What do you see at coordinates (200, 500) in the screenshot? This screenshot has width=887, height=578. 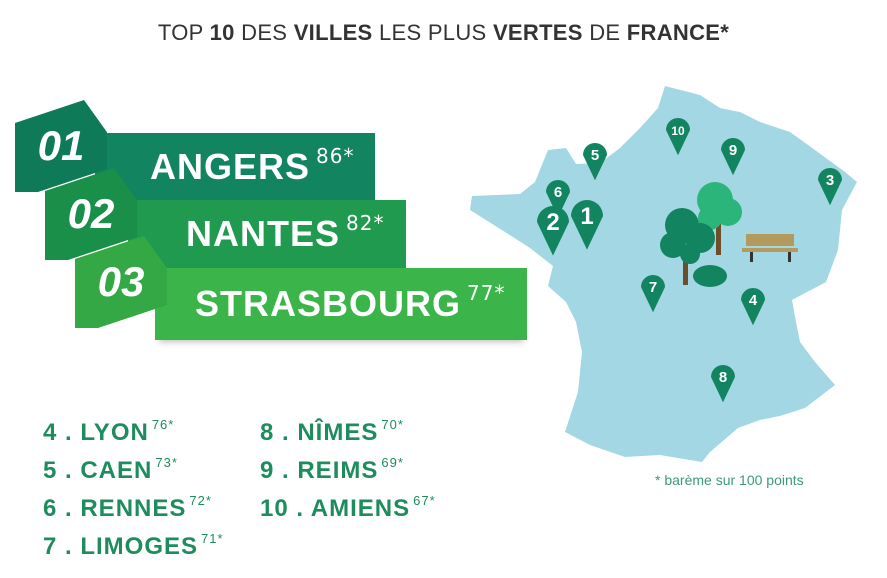 I see `score: 72*` at bounding box center [200, 500].